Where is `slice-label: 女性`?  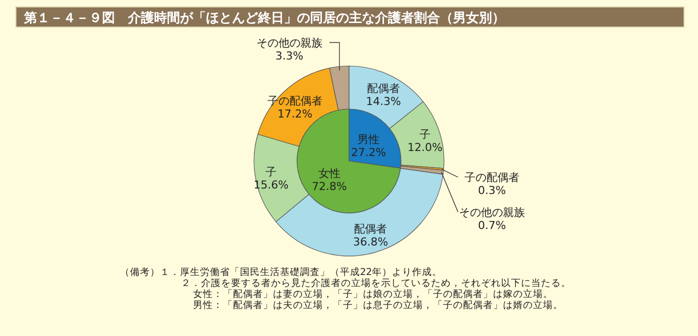
slice-label: 女性 is located at coordinates (329, 173).